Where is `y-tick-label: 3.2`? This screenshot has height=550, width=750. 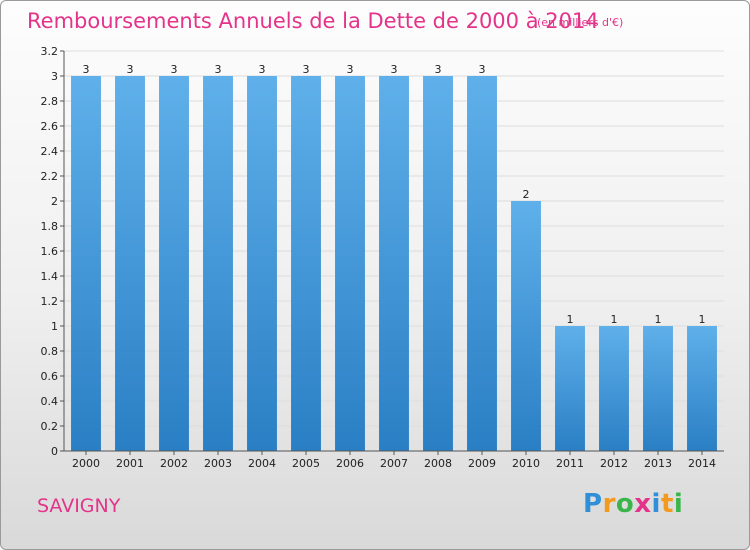 y-tick-label: 3.2 is located at coordinates (50, 51).